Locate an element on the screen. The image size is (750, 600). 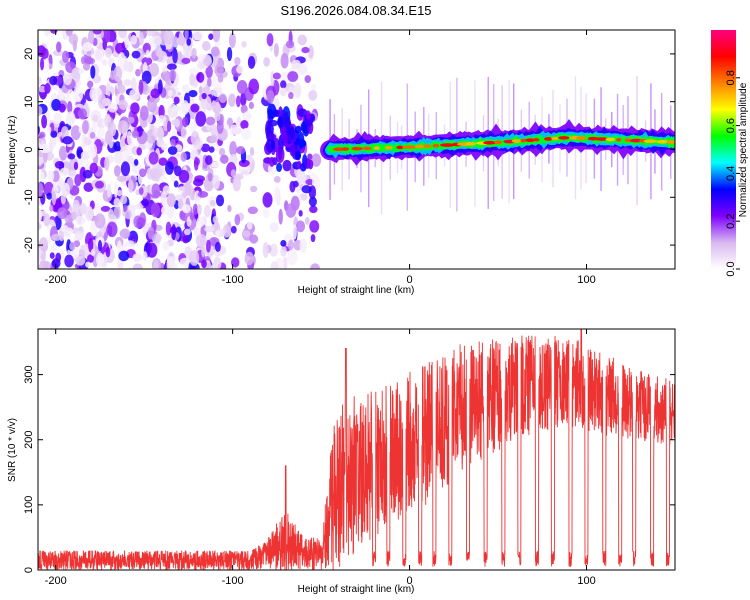
spectrogram-x-tick-label: 100 is located at coordinates (586, 280).